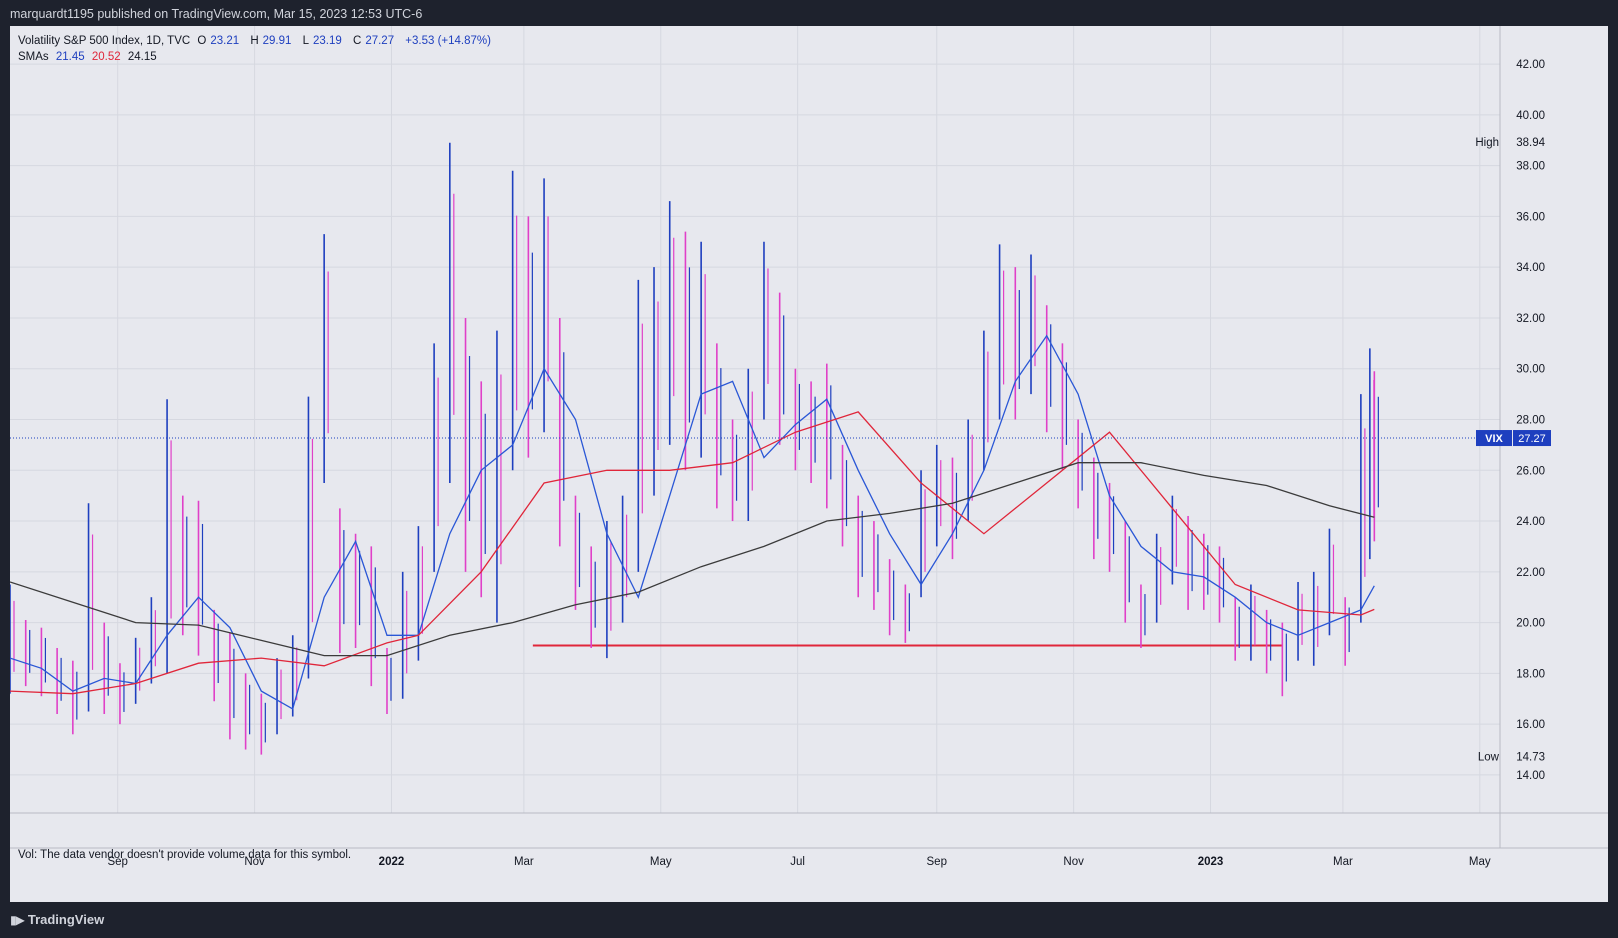 The width and height of the screenshot is (1618, 938). What do you see at coordinates (1530, 573) in the screenshot?
I see `y-tick-label: 22.00` at bounding box center [1530, 573].